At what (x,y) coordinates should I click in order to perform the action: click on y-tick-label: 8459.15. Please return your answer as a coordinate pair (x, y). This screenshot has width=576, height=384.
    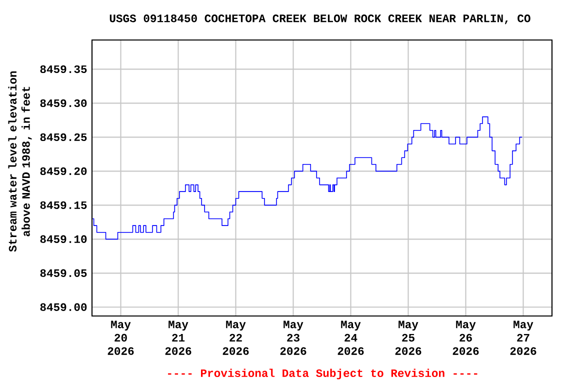
    Looking at the image, I should click on (63, 205).